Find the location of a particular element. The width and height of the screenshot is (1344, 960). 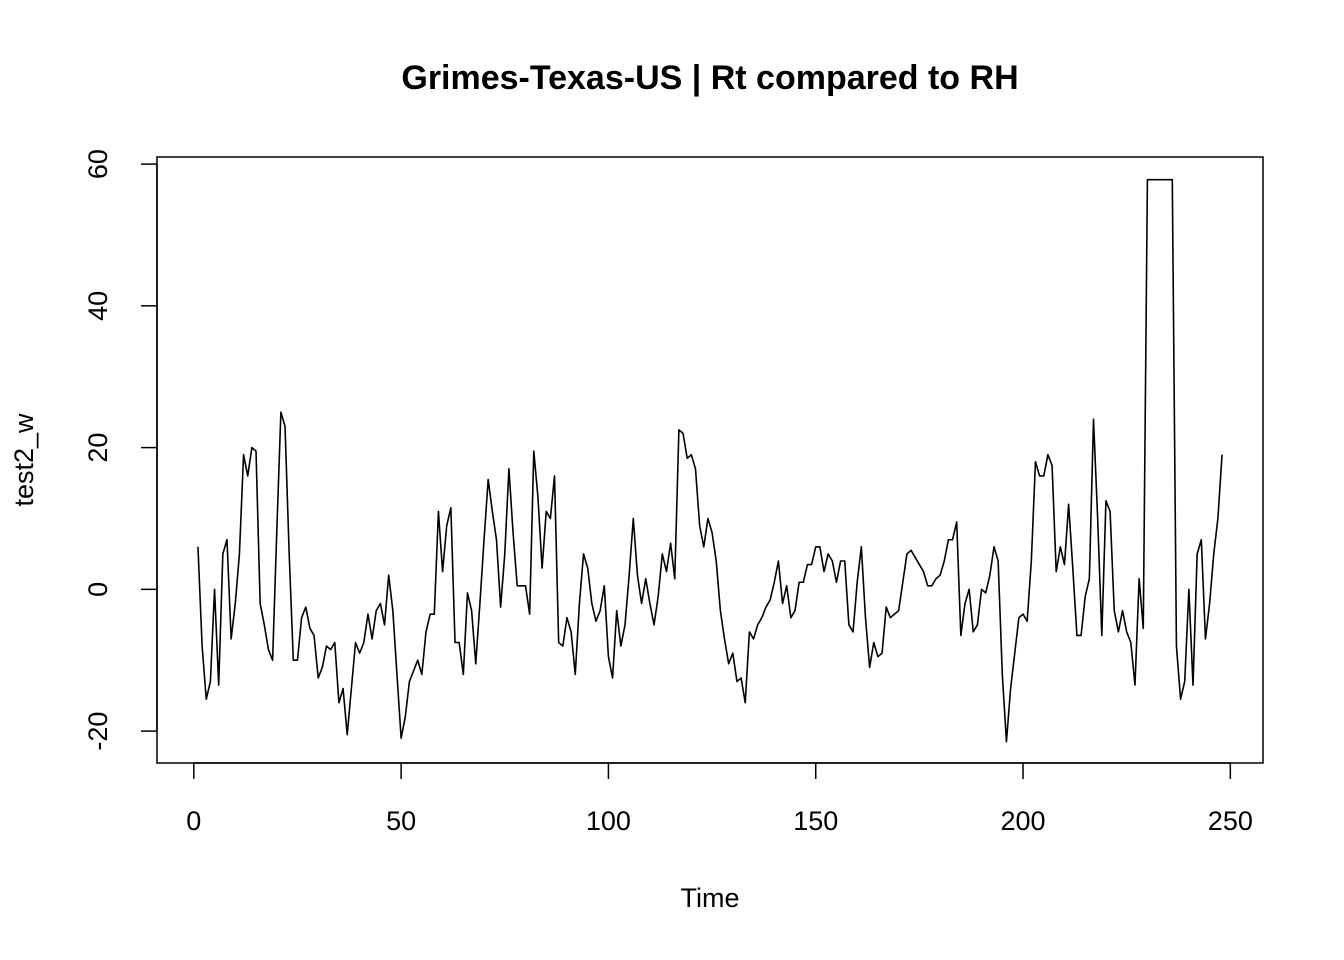

x-tick-label: 0 is located at coordinates (193, 821).